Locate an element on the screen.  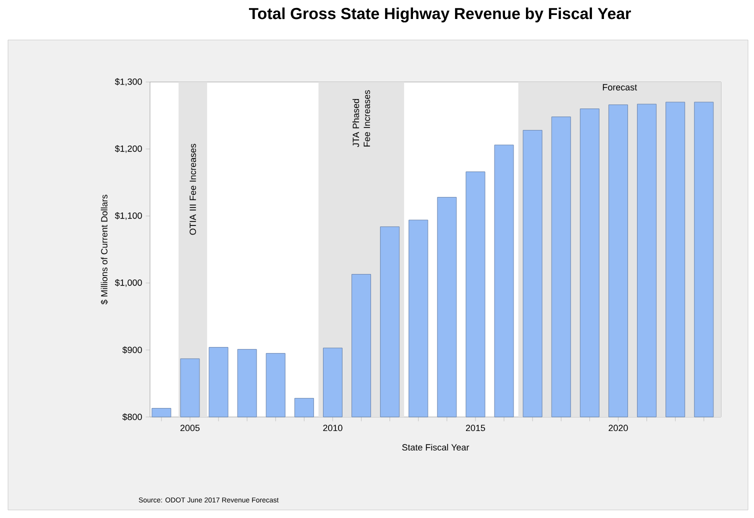
y-tick-label: $800 is located at coordinates (132, 417).